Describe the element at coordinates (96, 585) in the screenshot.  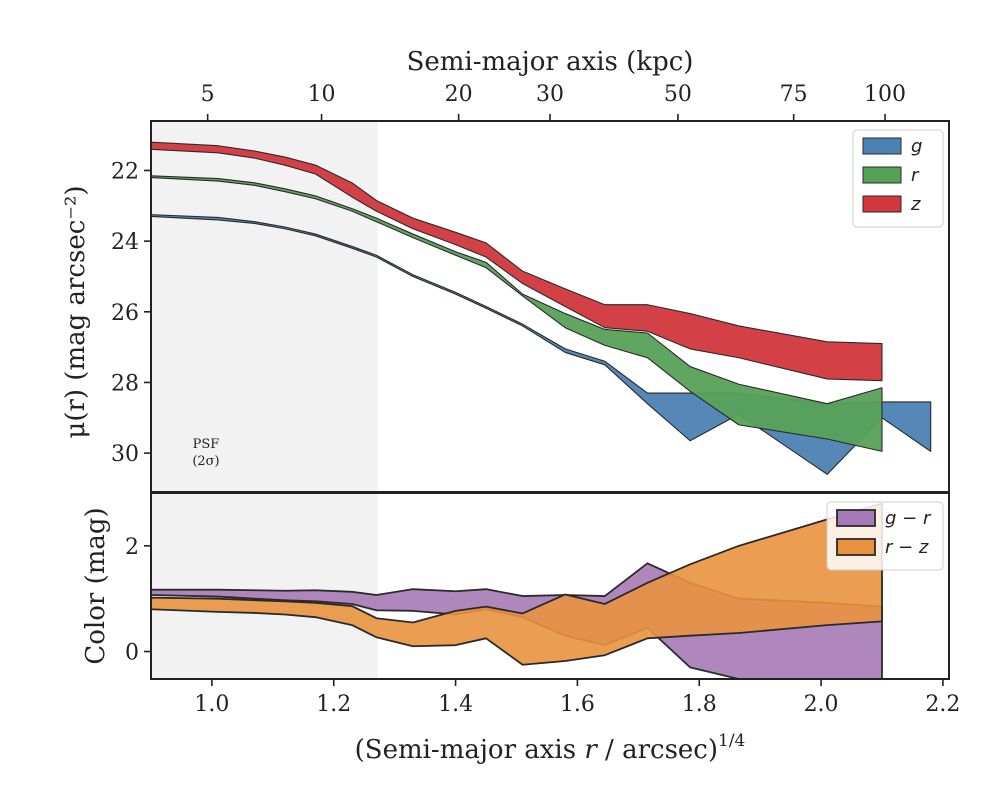
I see `lower-panel-y-axis-label: Color (mag)` at that location.